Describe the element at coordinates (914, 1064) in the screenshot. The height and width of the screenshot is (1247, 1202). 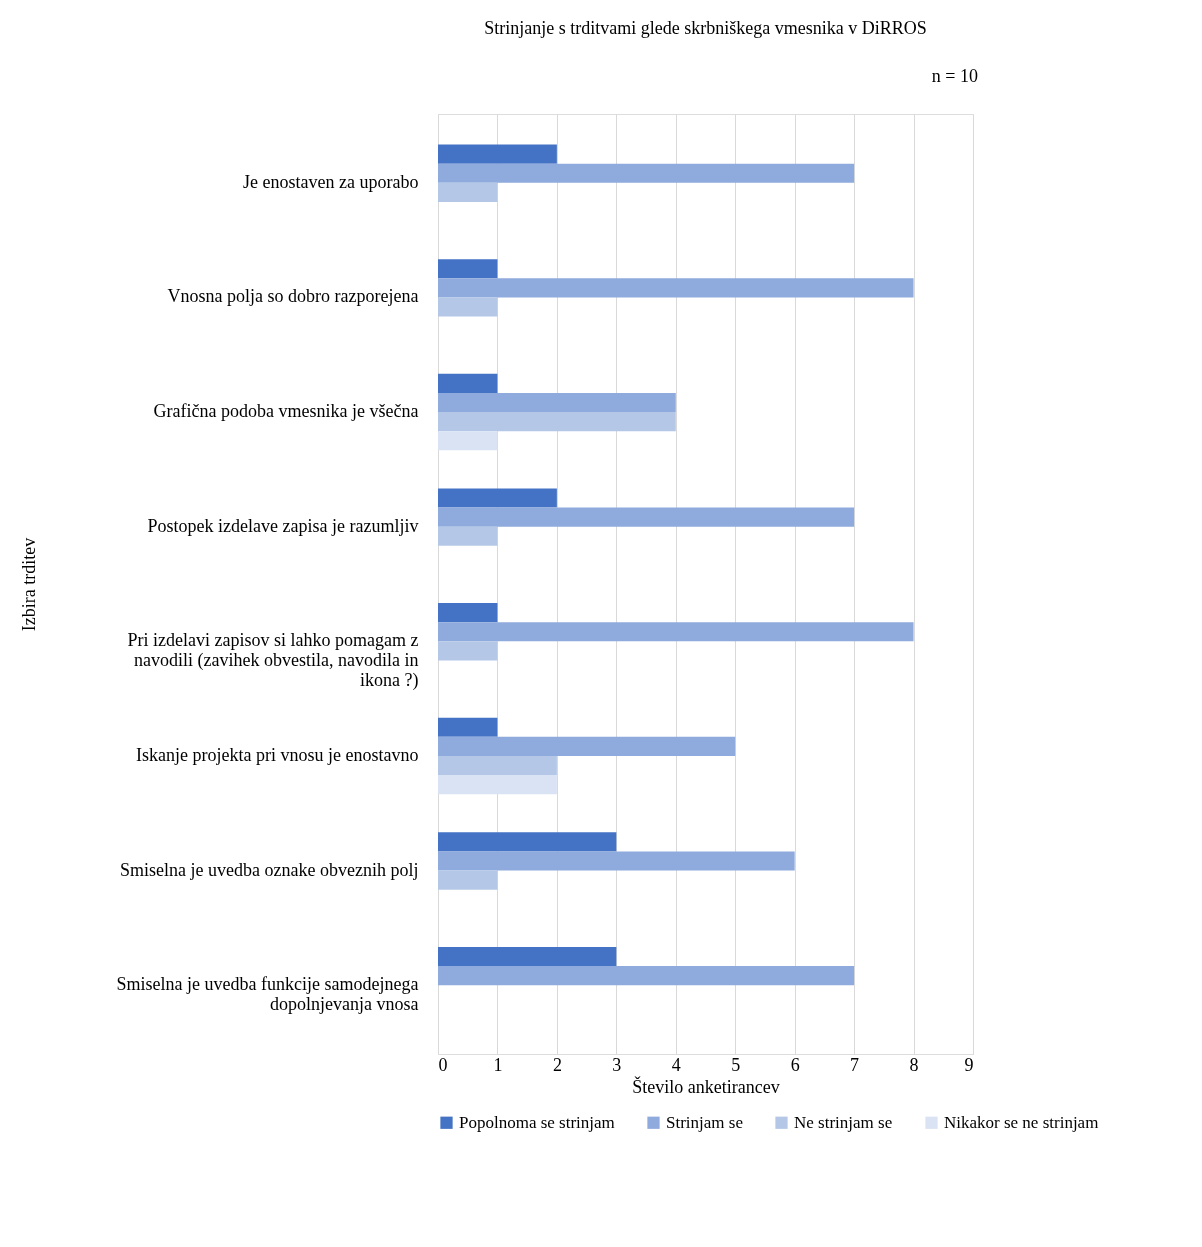
I see `x-tick-label: 8` at that location.